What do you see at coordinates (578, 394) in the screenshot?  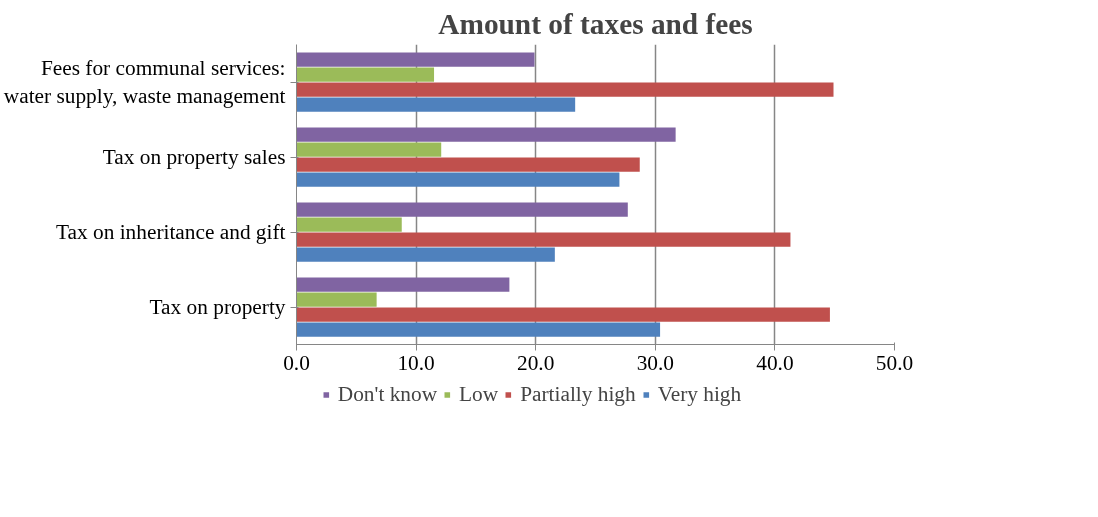 I see `legend-label: Partially high` at bounding box center [578, 394].